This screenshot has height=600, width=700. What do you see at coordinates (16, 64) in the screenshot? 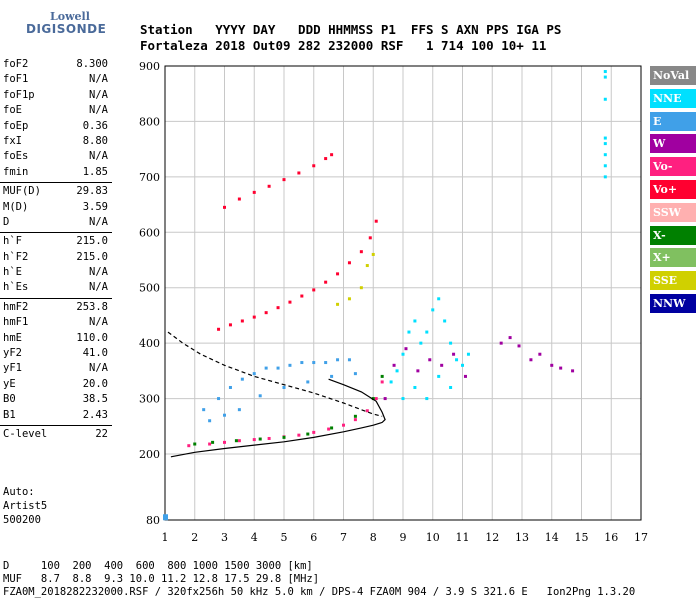
I see `param-name: foF2` at bounding box center [16, 64].